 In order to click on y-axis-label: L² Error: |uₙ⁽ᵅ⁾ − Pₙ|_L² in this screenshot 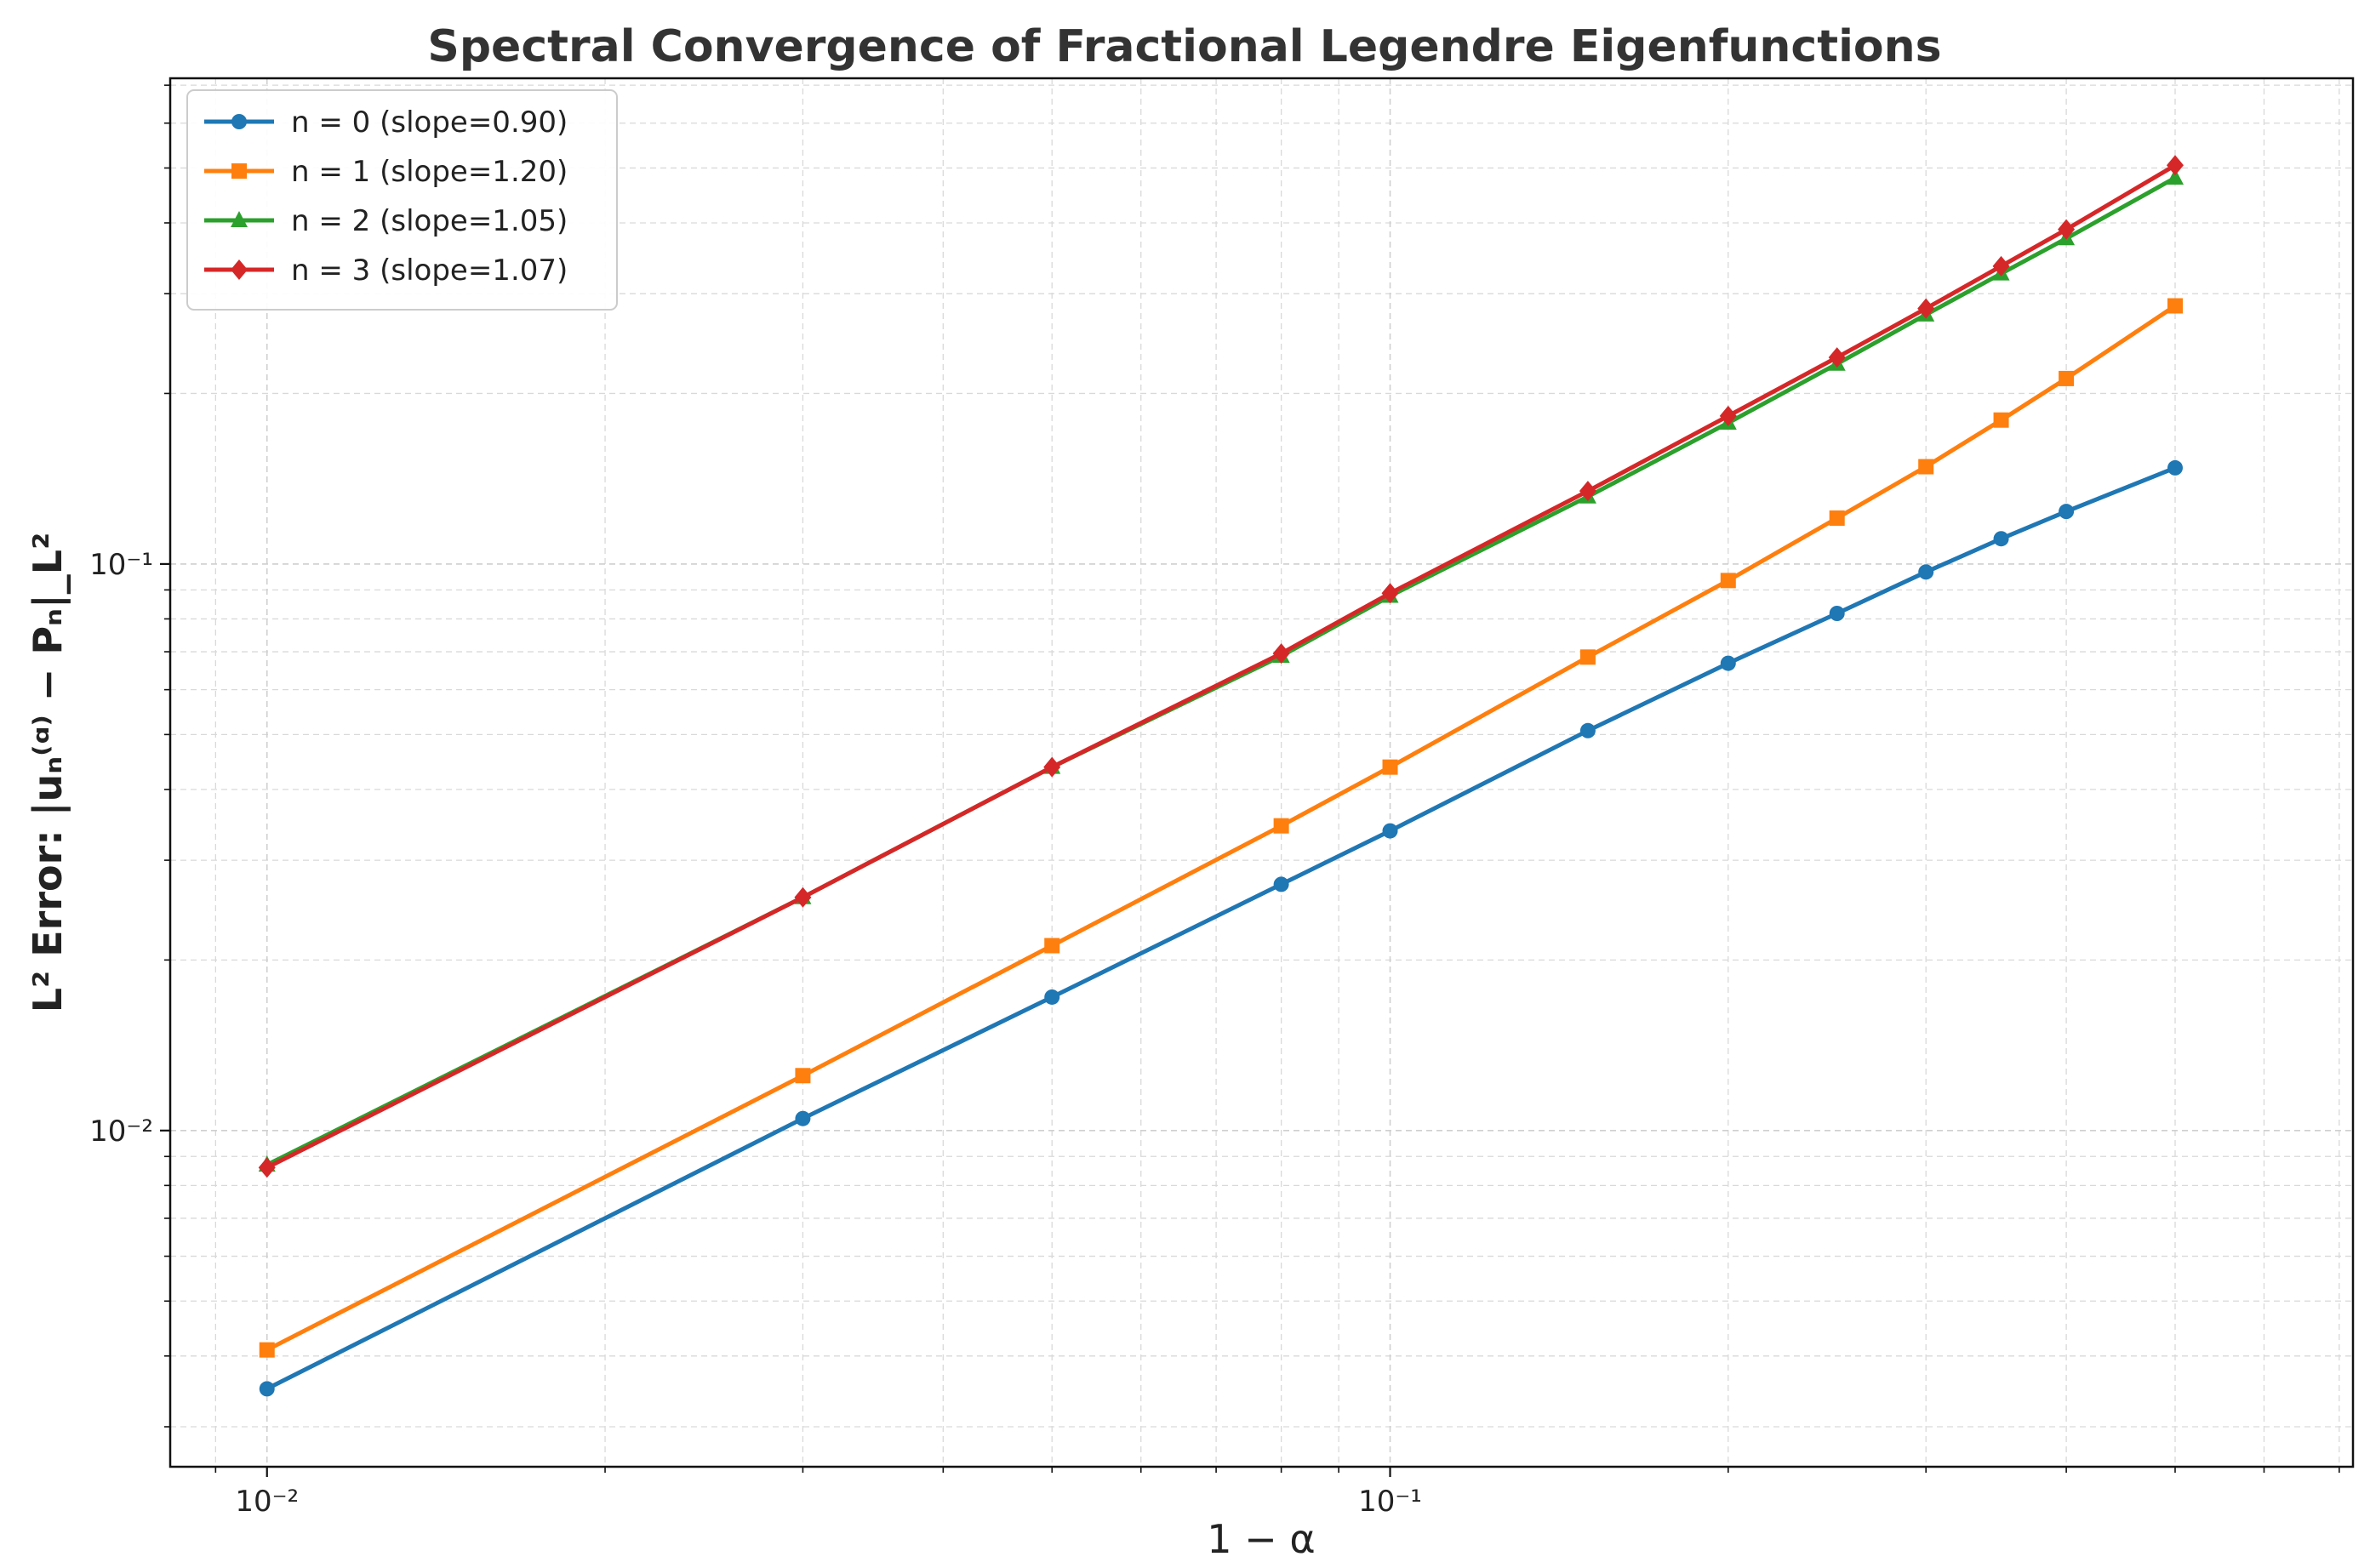, I will do `click(48, 773)`.